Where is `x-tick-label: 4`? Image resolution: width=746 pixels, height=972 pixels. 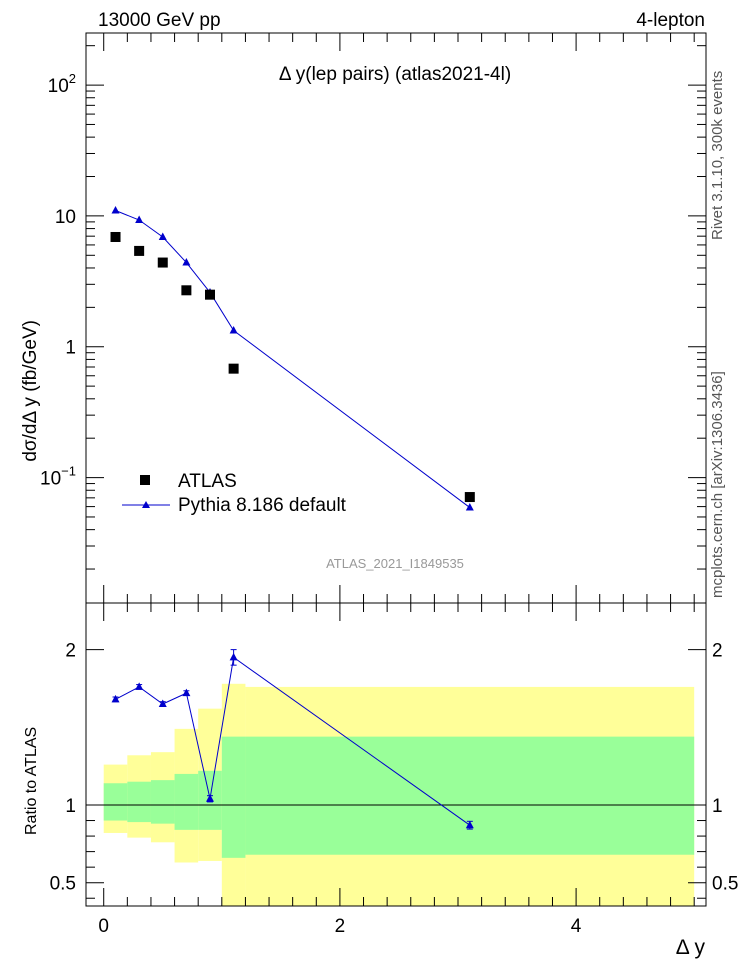
x-tick-label: 4 is located at coordinates (576, 926).